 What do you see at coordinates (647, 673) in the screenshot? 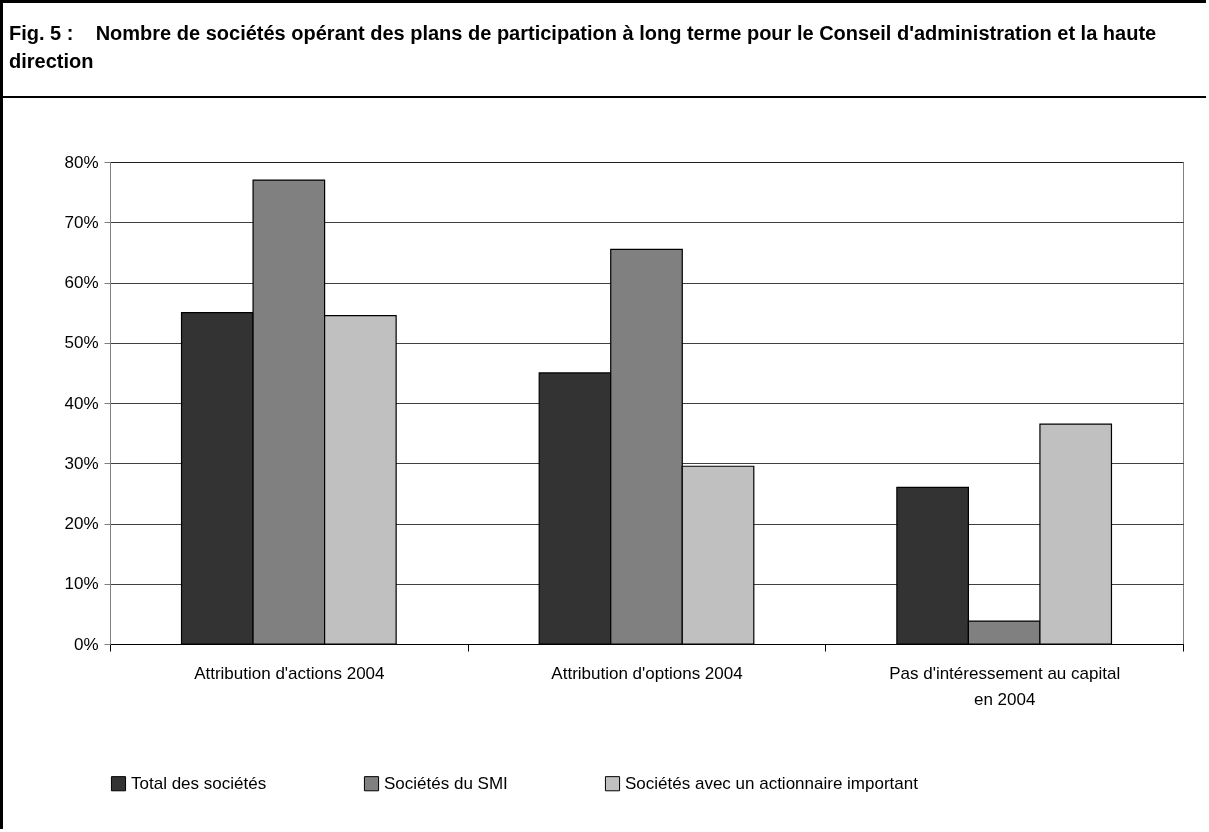
I see `x-tick-label: Attribution d'options 2004` at bounding box center [647, 673].